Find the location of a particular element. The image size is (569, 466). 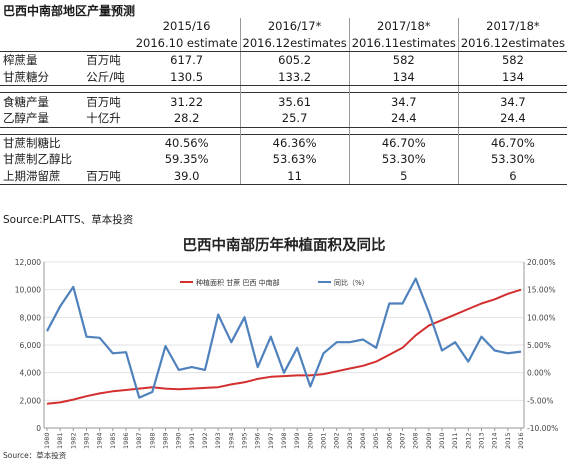

x-tick-label: 2008 is located at coordinates (416, 440).